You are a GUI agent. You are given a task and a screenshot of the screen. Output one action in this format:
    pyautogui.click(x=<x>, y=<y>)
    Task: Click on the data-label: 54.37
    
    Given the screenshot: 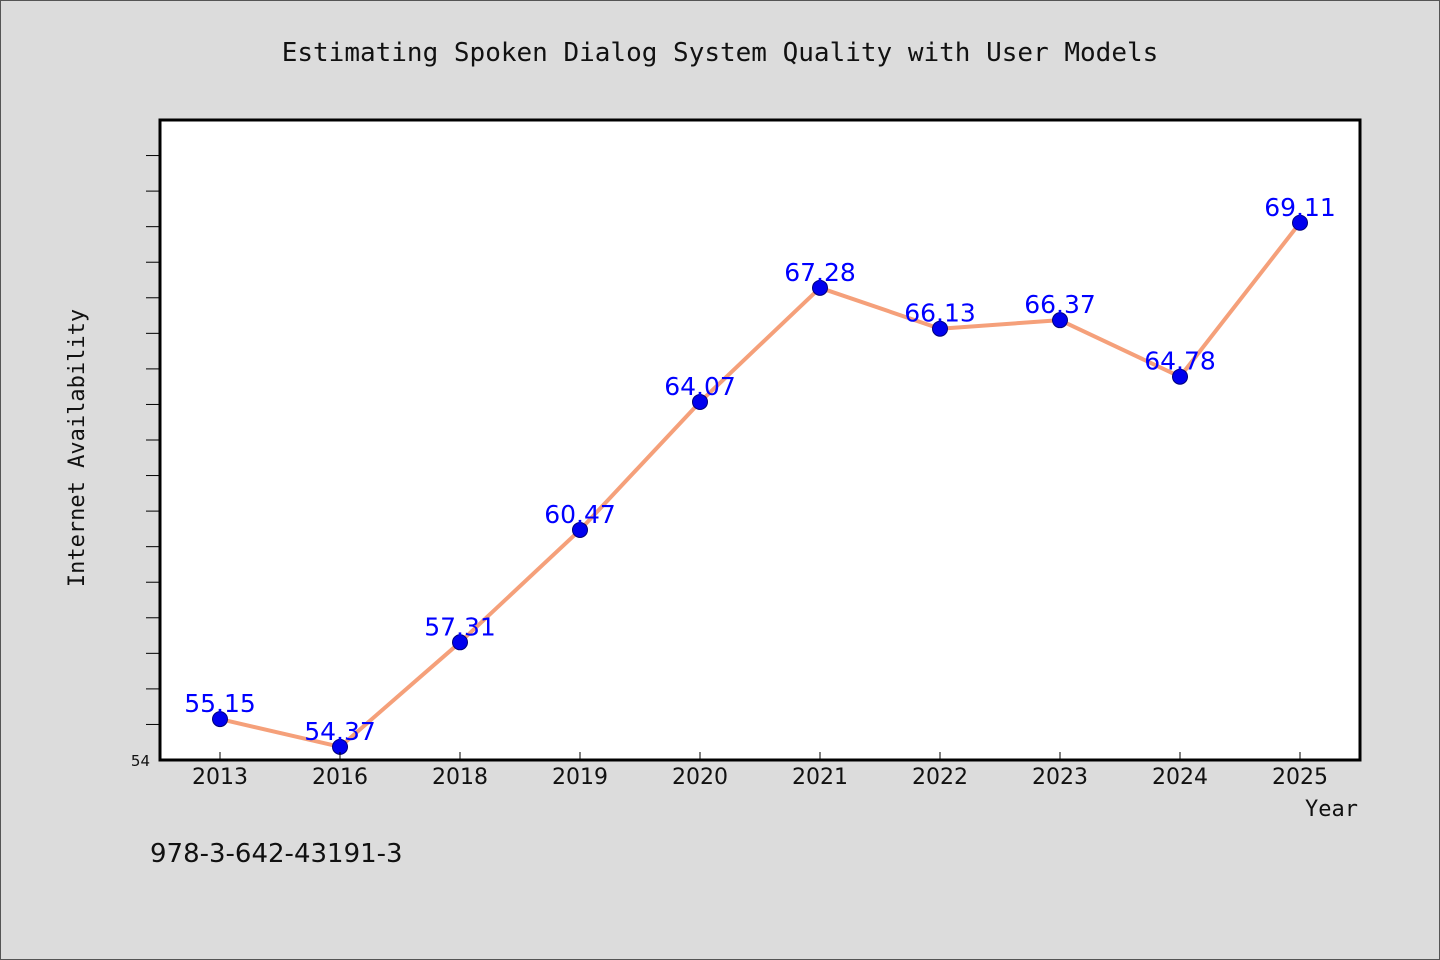 What is the action you would take?
    pyautogui.click(x=340, y=731)
    